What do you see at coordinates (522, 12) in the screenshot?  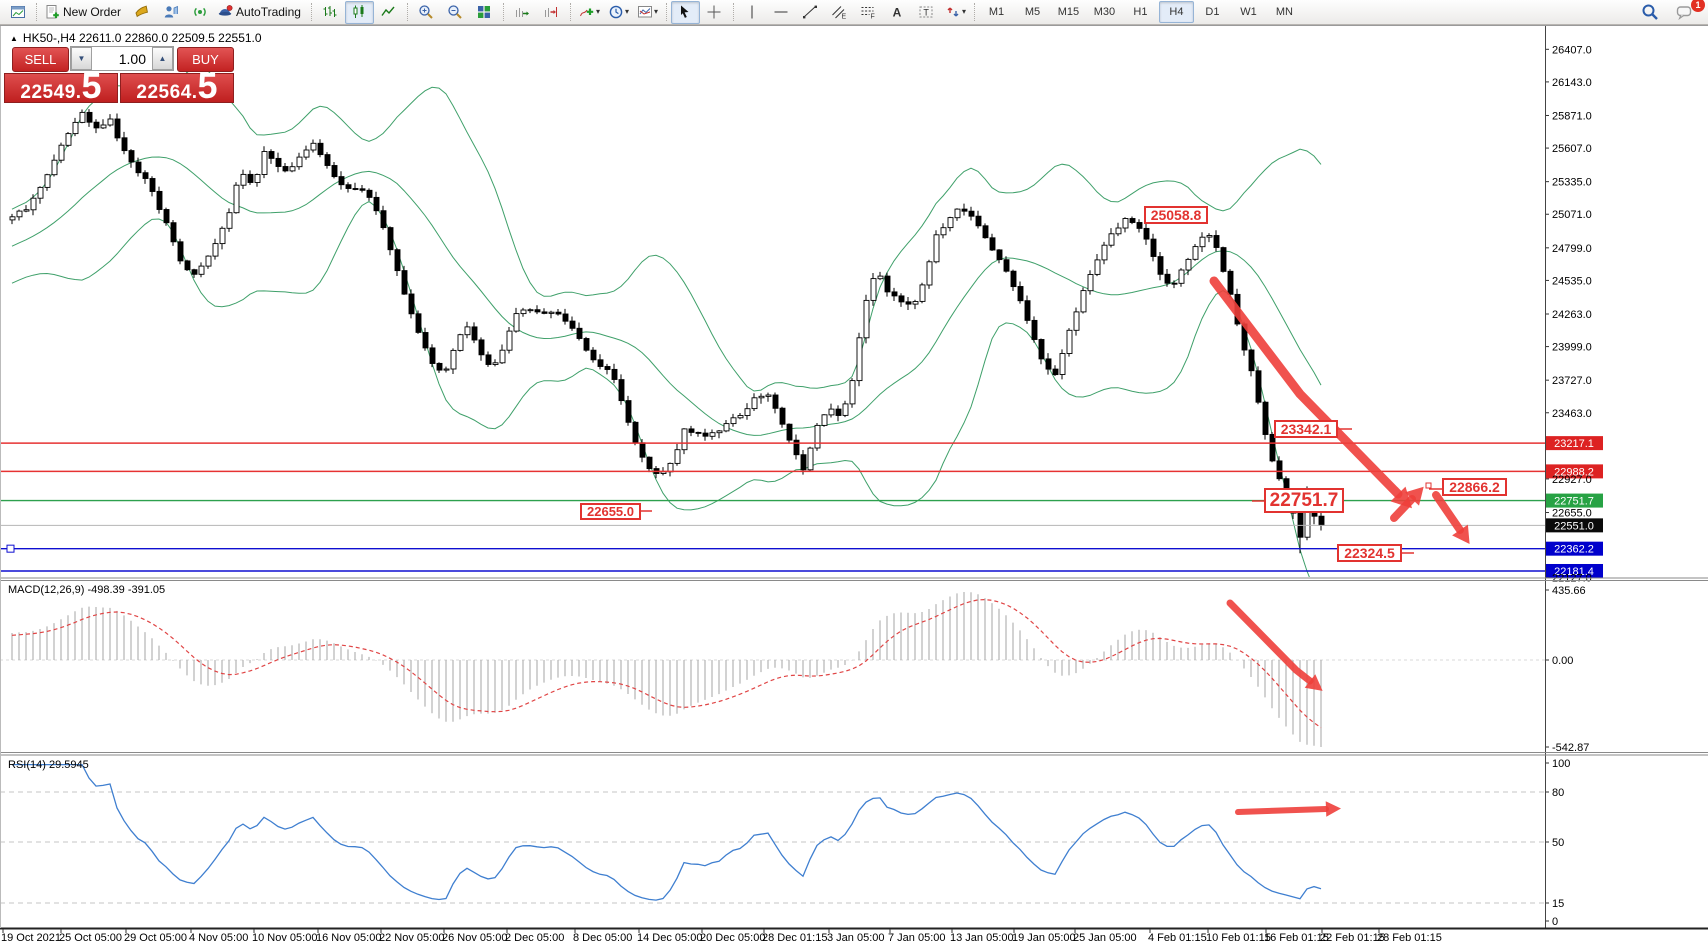 I see `auto-scroll-button` at bounding box center [522, 12].